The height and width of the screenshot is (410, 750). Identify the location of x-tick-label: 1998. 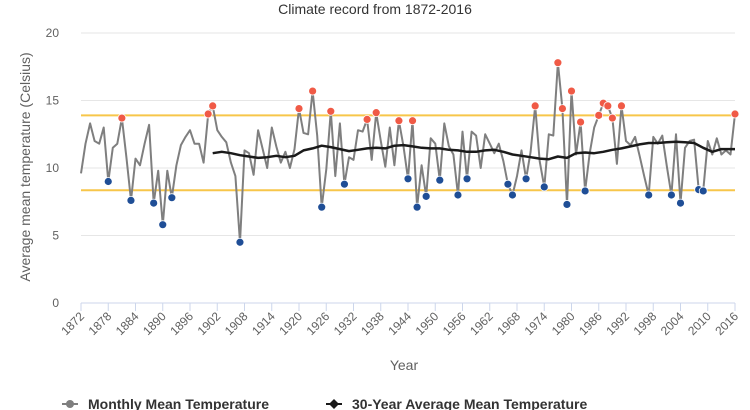
(645, 323).